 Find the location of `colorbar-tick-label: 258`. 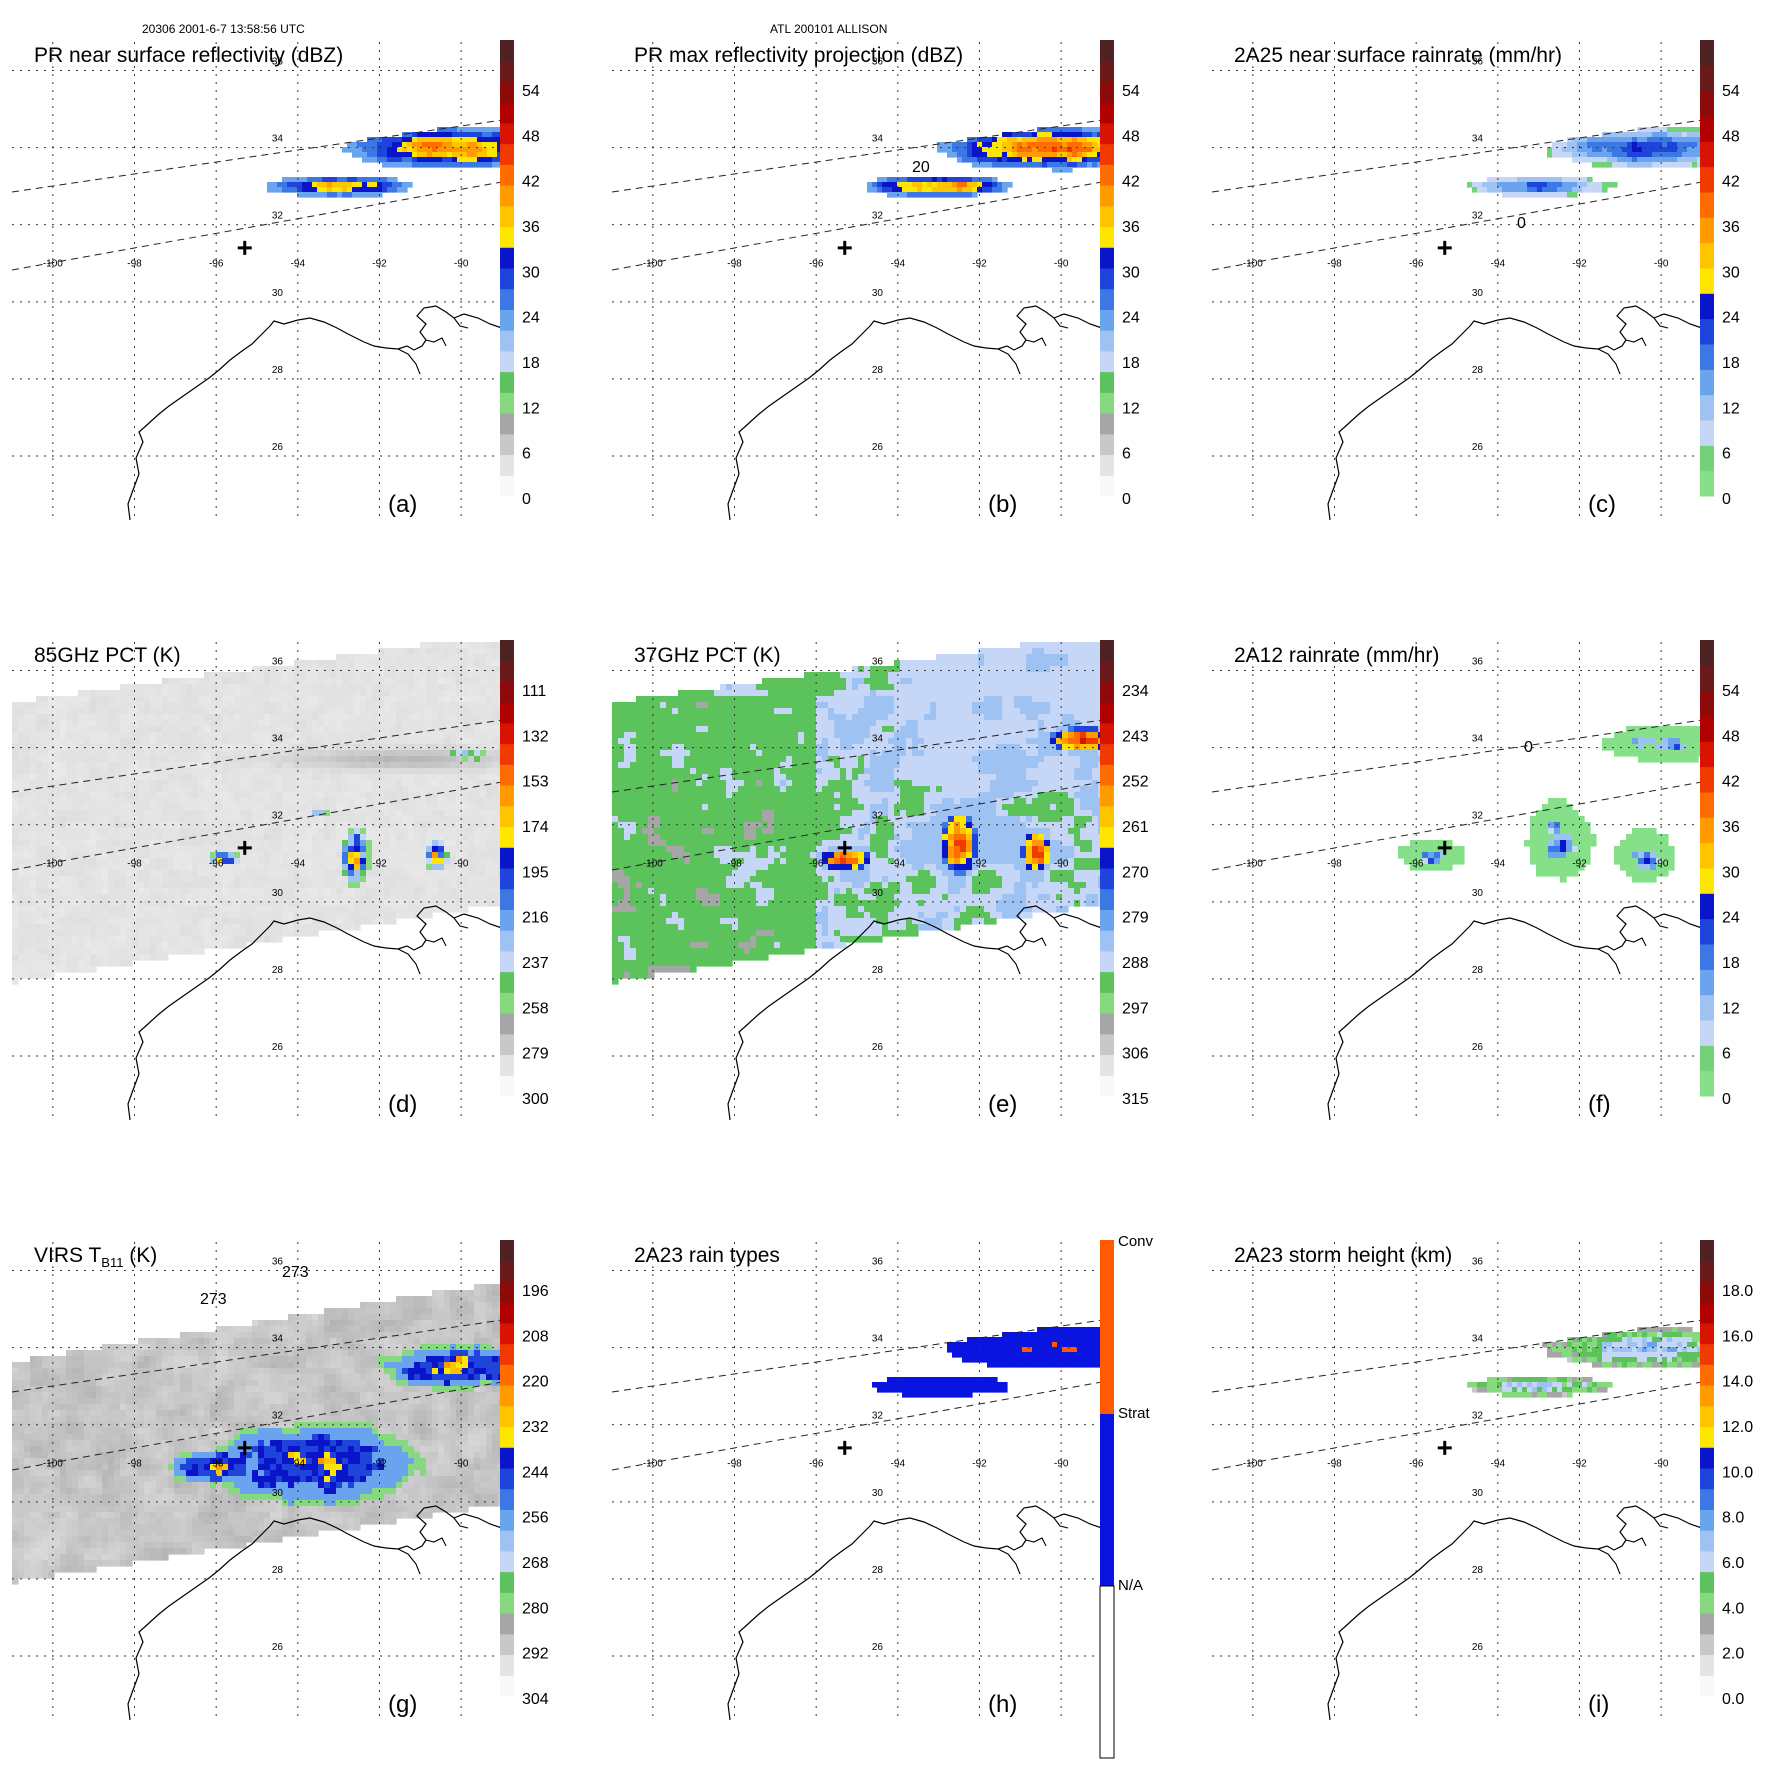

colorbar-tick-label: 258 is located at coordinates (535, 1008).